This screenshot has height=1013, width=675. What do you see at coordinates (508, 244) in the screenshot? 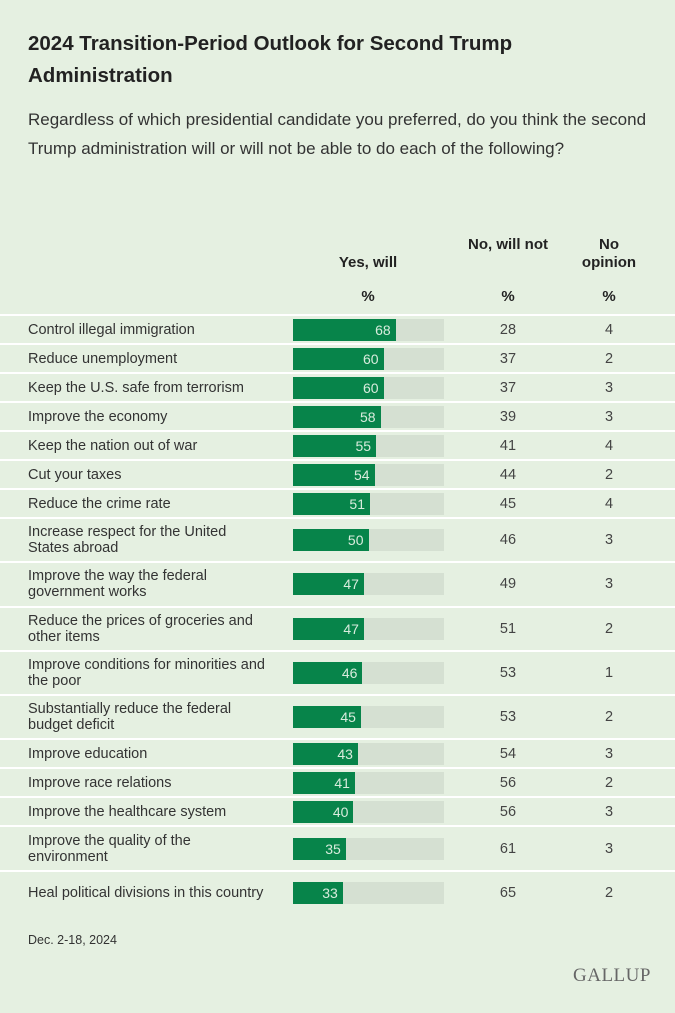
I see `header-no: No, will not` at bounding box center [508, 244].